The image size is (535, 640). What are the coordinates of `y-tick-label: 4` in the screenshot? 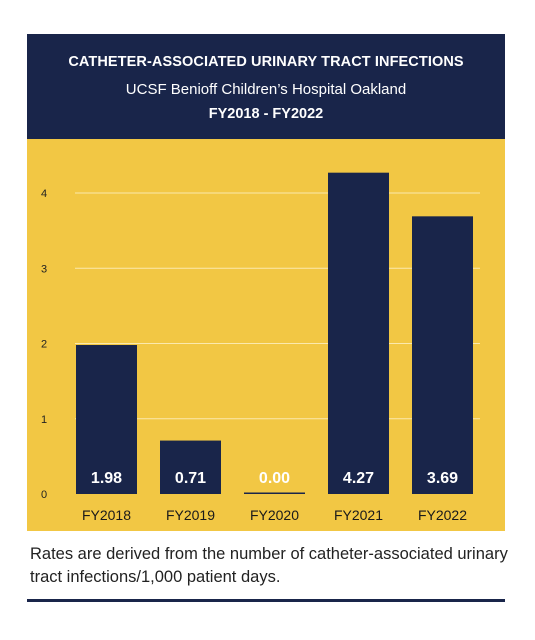 It's located at (44, 194).